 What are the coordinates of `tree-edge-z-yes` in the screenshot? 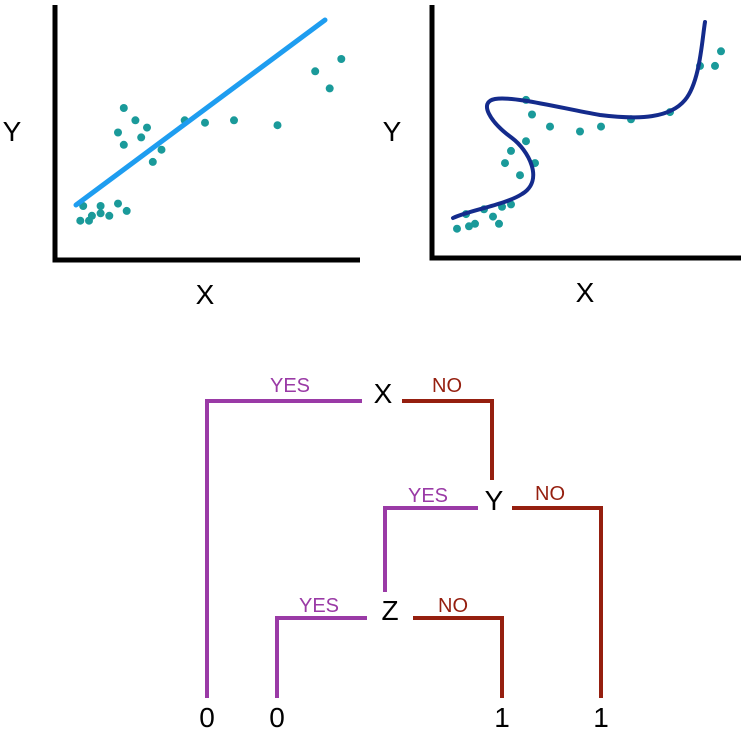 It's located at (321, 657).